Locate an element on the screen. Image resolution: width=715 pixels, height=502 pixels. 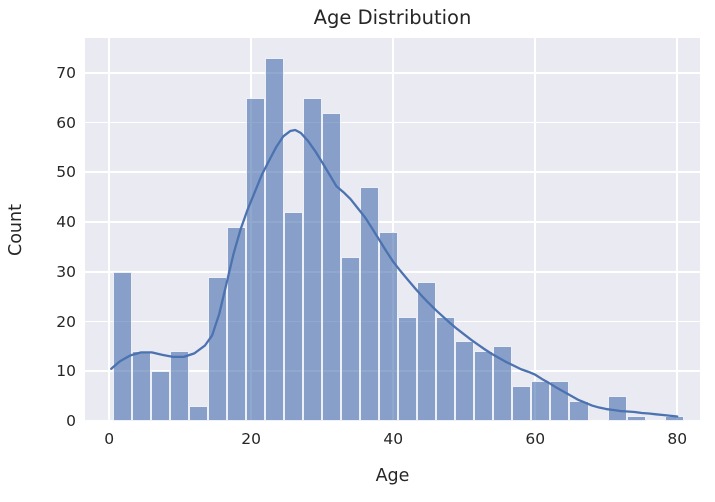
y-tick-label: 30 is located at coordinates (66, 271).